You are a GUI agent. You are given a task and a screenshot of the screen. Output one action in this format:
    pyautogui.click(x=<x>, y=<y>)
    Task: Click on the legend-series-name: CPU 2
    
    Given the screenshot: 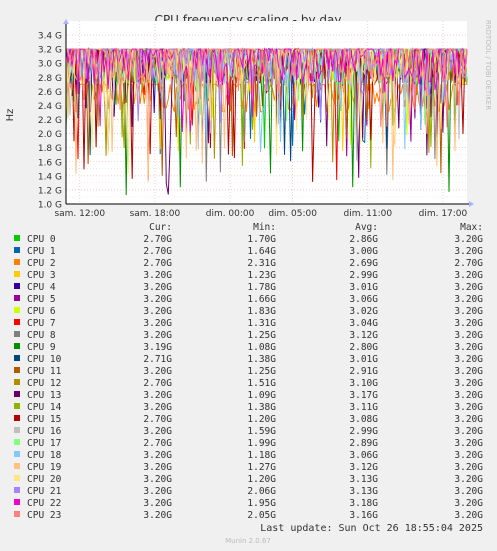 What is the action you would take?
    pyautogui.click(x=41, y=263)
    